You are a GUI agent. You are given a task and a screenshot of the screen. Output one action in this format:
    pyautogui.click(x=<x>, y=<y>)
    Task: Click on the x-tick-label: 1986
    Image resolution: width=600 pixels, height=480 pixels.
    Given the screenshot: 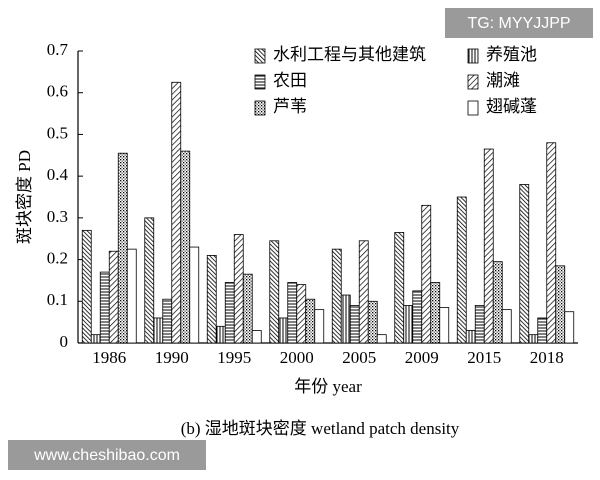 What is the action you would take?
    pyautogui.click(x=109, y=357)
    